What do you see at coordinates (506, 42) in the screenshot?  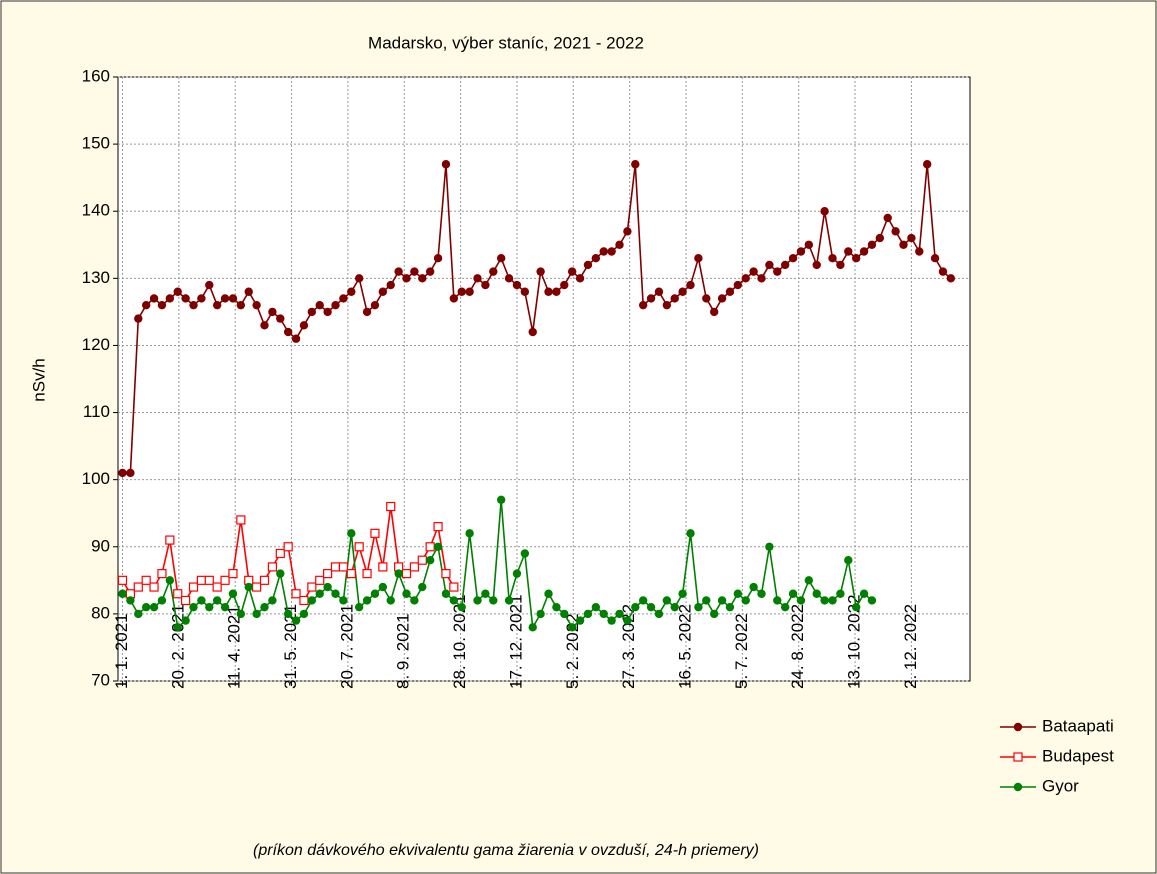 I see `chart-title: Madarsko, výber staníc, 2021 - 2022` at bounding box center [506, 42].